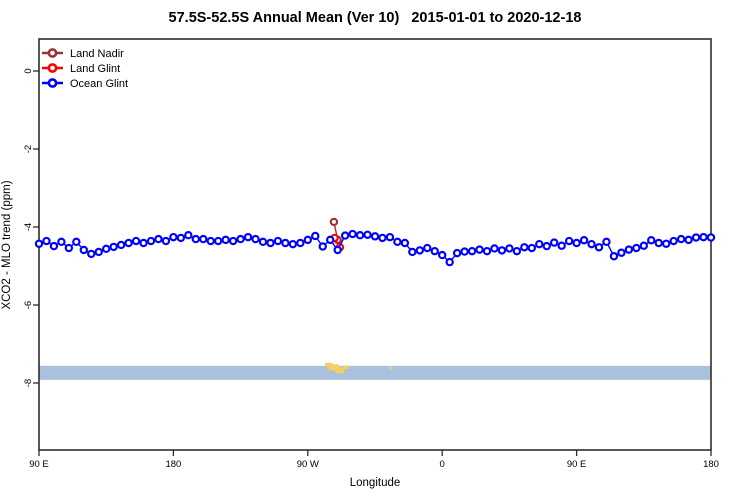 The width and height of the screenshot is (750, 500). What do you see at coordinates (375, 483) in the screenshot?
I see `x-axis-title: Longitude` at bounding box center [375, 483].